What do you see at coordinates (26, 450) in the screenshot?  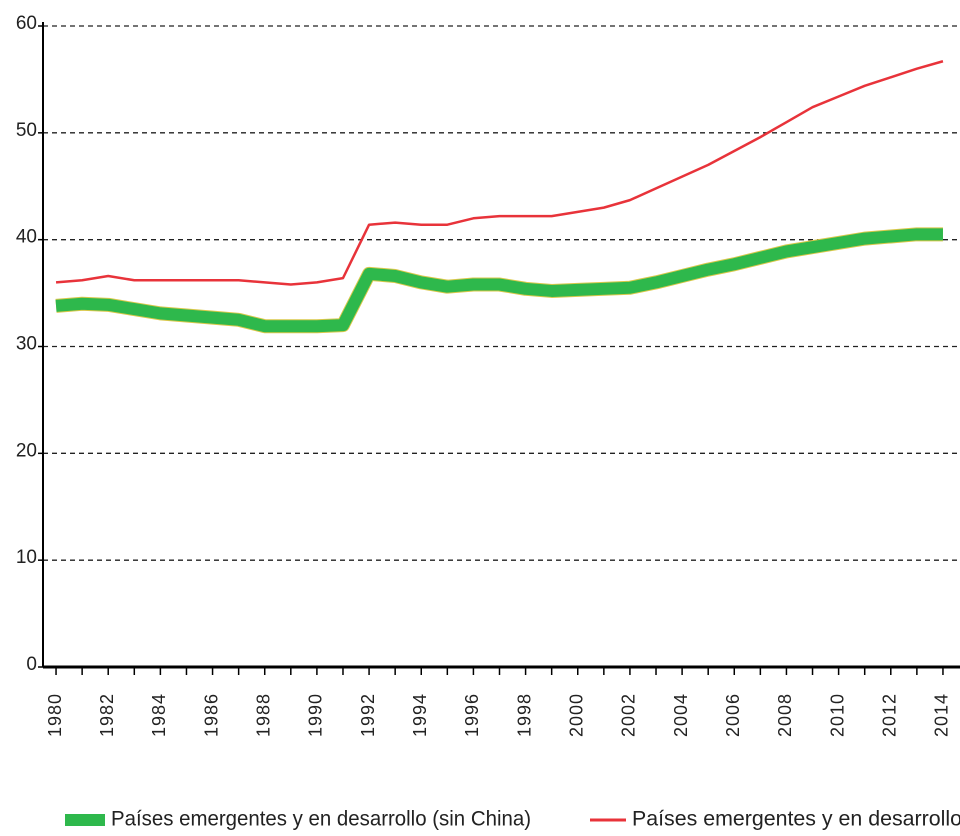 I see `y-tick-label: 20` at bounding box center [26, 450].